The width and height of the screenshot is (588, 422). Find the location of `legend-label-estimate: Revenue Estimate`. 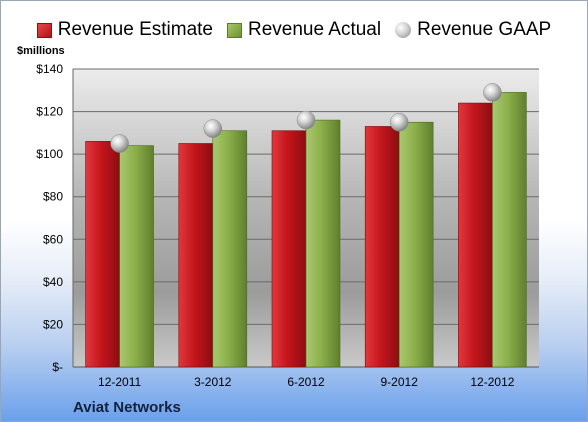

legend-label-estimate: Revenue Estimate is located at coordinates (135, 29).